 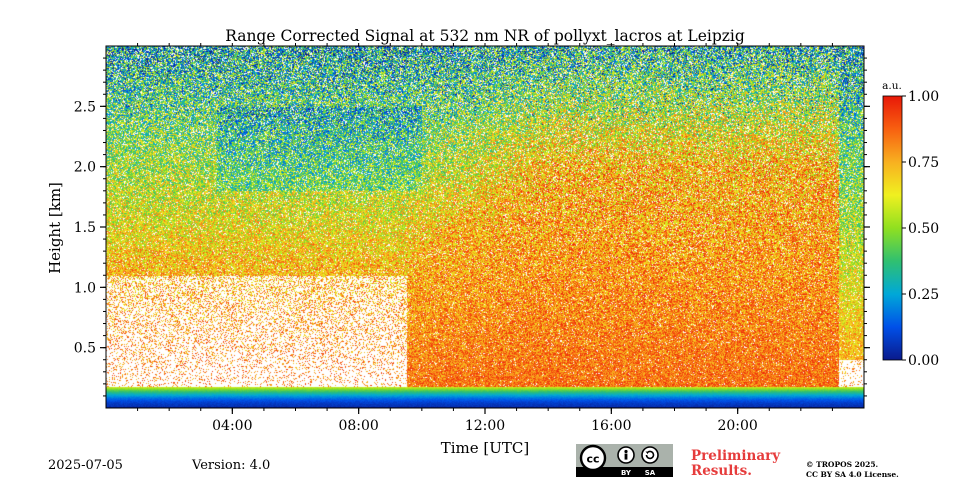 What do you see at coordinates (852, 474) in the screenshot?
I see `copyright-line-2: CC BY SA 4.0 License.` at bounding box center [852, 474].